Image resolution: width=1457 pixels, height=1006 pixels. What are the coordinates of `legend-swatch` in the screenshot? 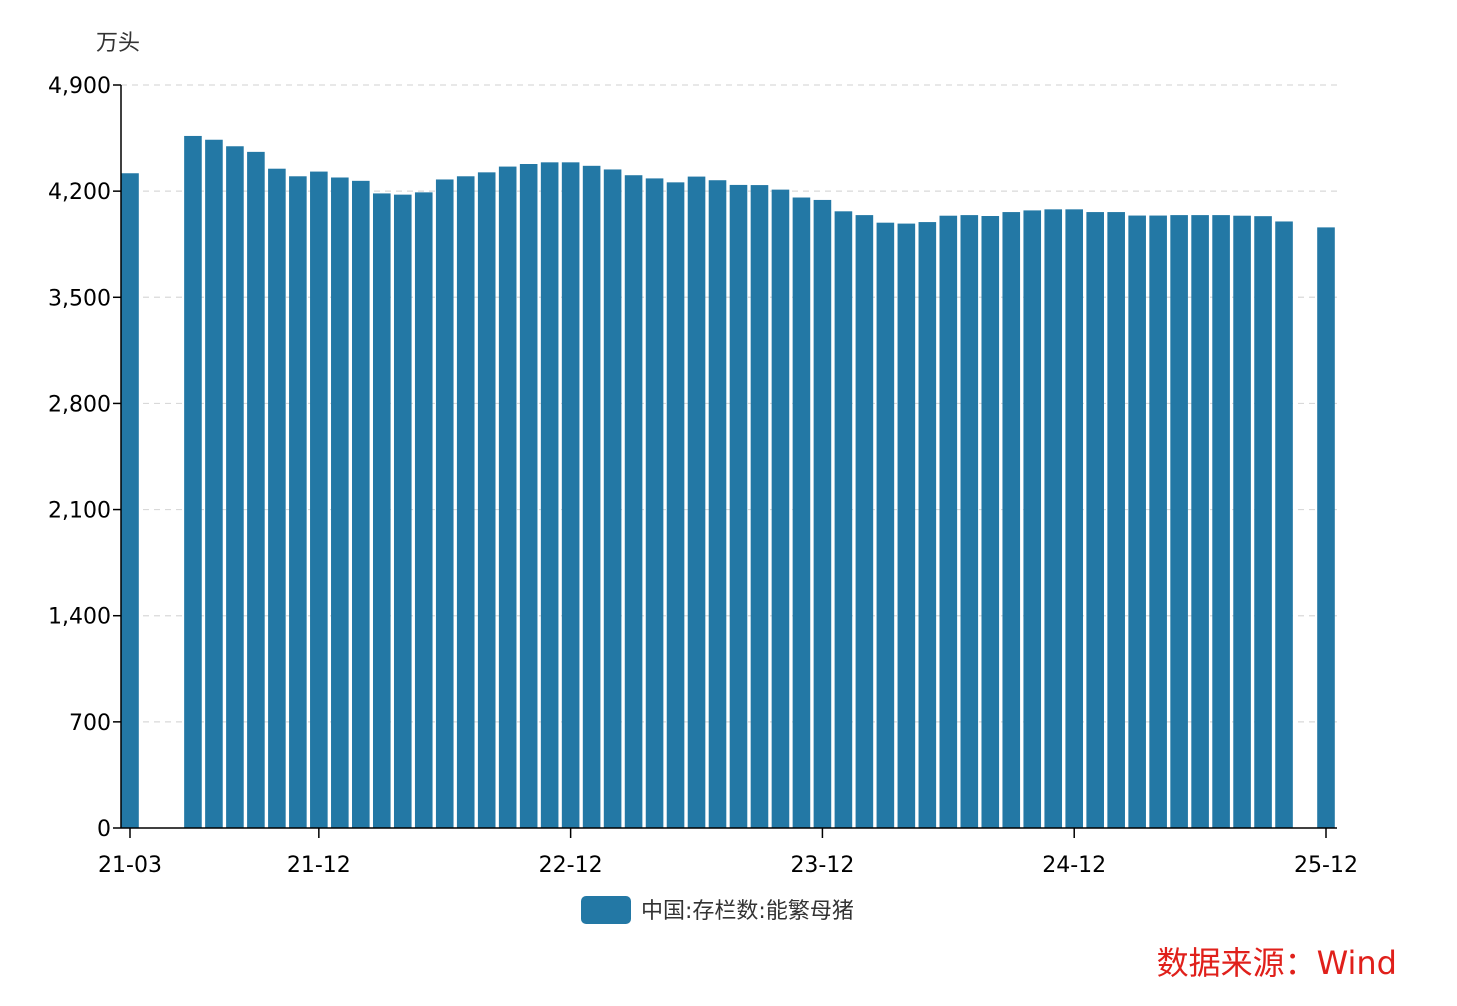 It's located at (606, 910).